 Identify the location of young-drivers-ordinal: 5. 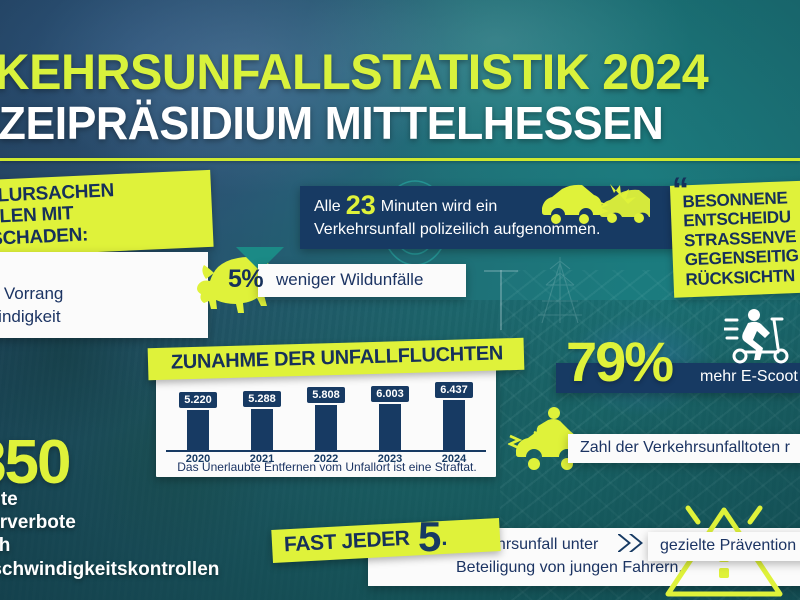
(430, 536).